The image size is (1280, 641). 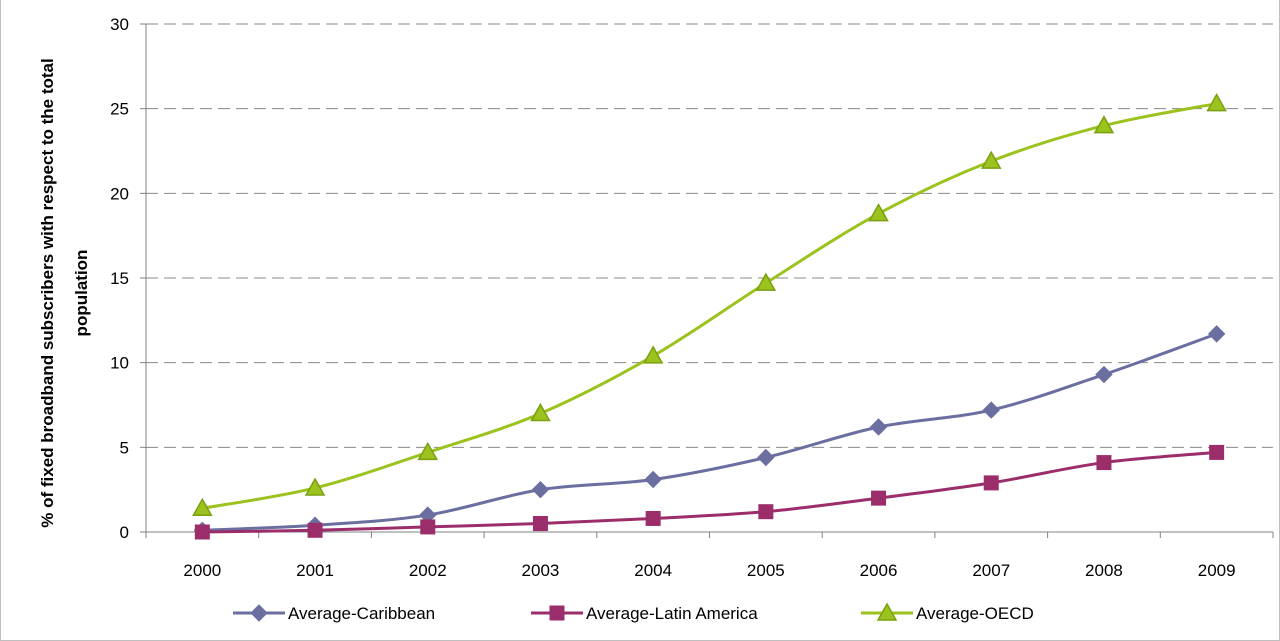 What do you see at coordinates (653, 570) in the screenshot?
I see `x-tick-label: 2004` at bounding box center [653, 570].